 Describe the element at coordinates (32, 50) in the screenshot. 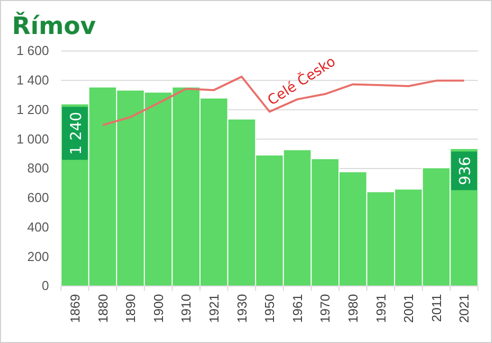

I see `y-tick-label: 1 600` at that location.